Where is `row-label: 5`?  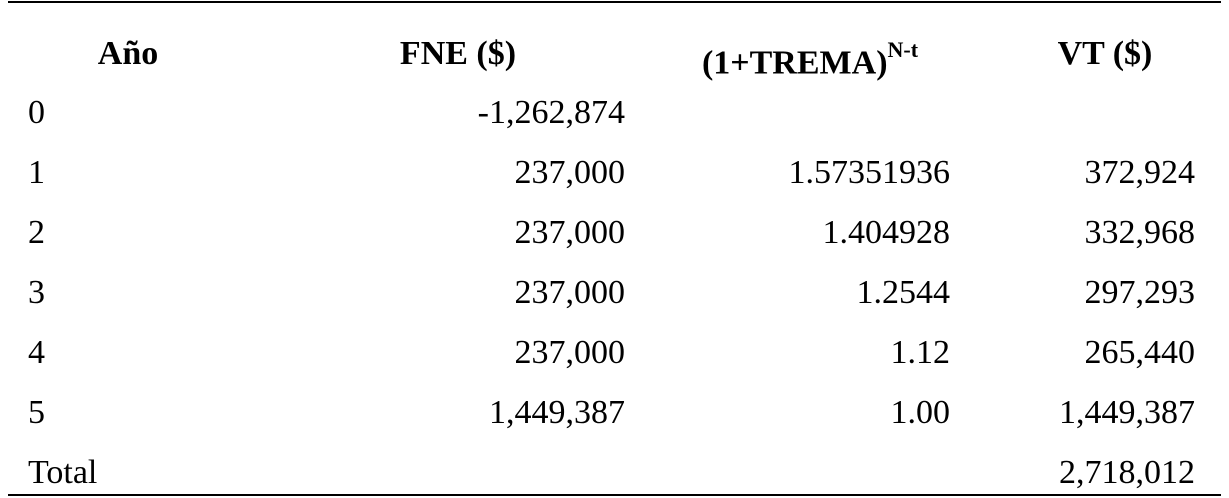 row-label: 5 is located at coordinates (36, 412).